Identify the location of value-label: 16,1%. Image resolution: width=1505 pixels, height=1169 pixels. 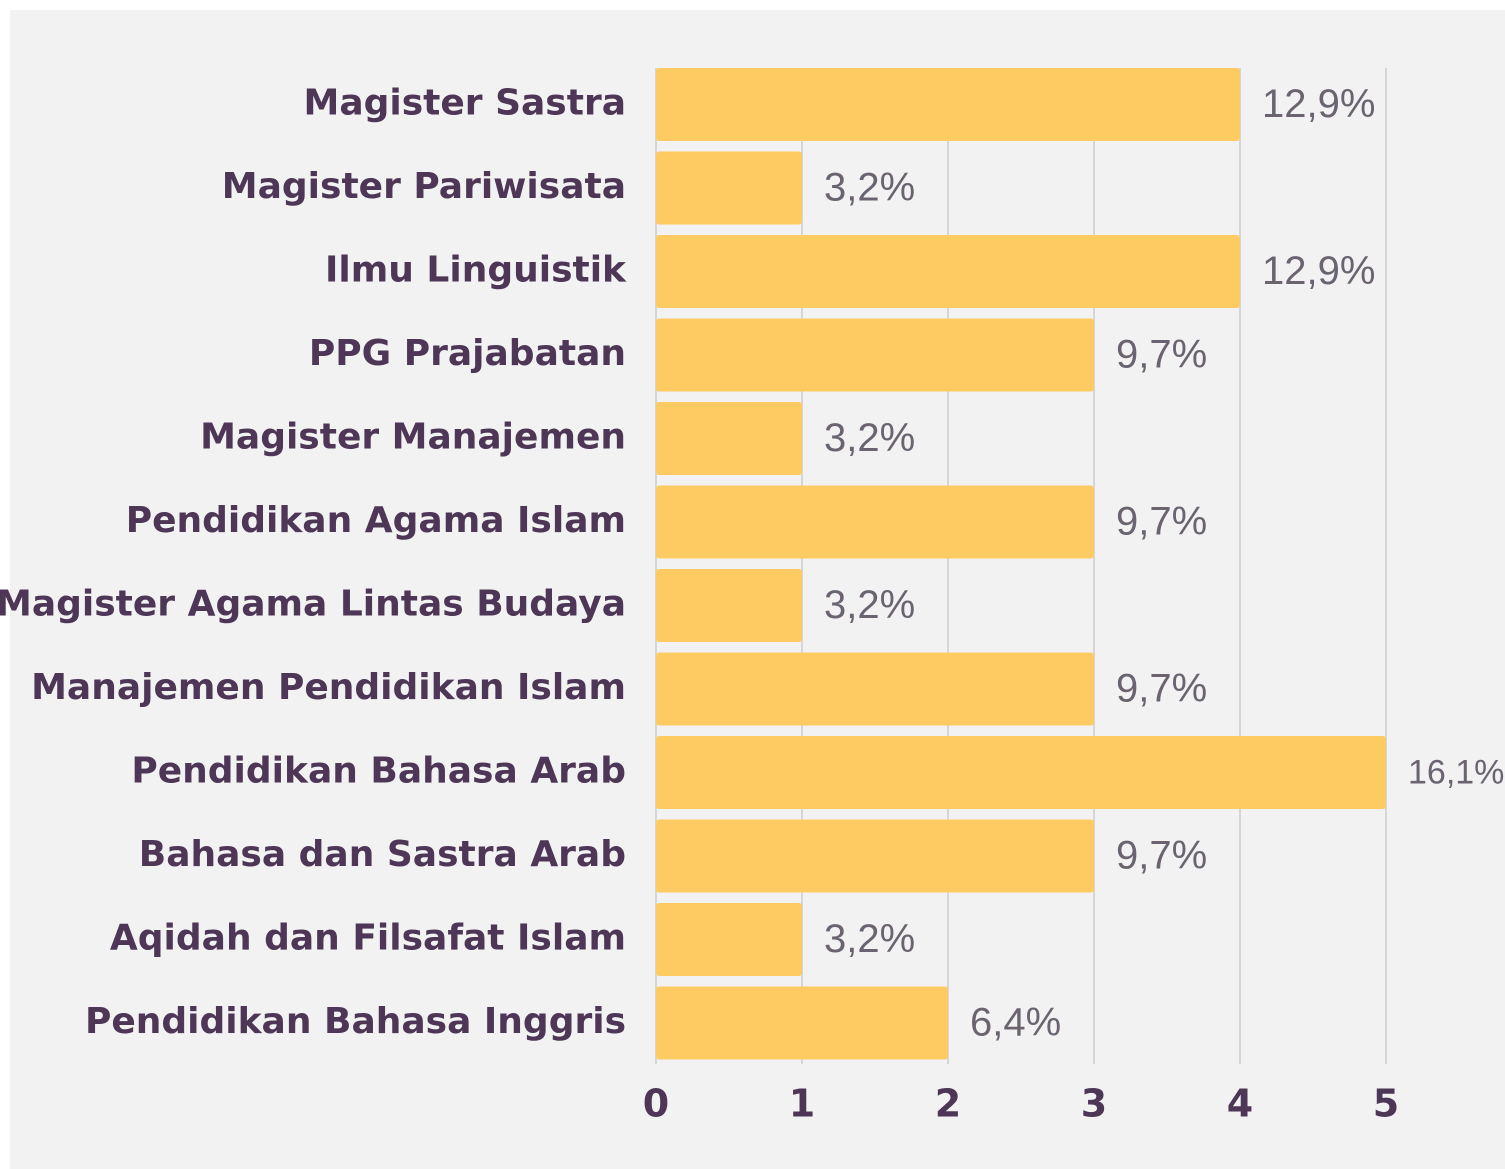
(1456, 772).